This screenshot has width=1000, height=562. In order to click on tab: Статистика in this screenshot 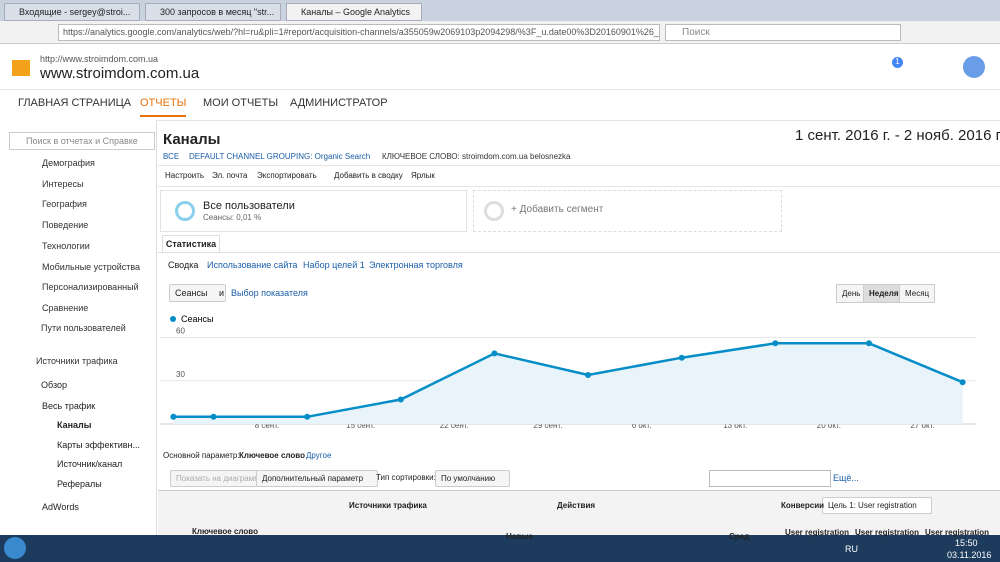, I will do `click(191, 244)`.